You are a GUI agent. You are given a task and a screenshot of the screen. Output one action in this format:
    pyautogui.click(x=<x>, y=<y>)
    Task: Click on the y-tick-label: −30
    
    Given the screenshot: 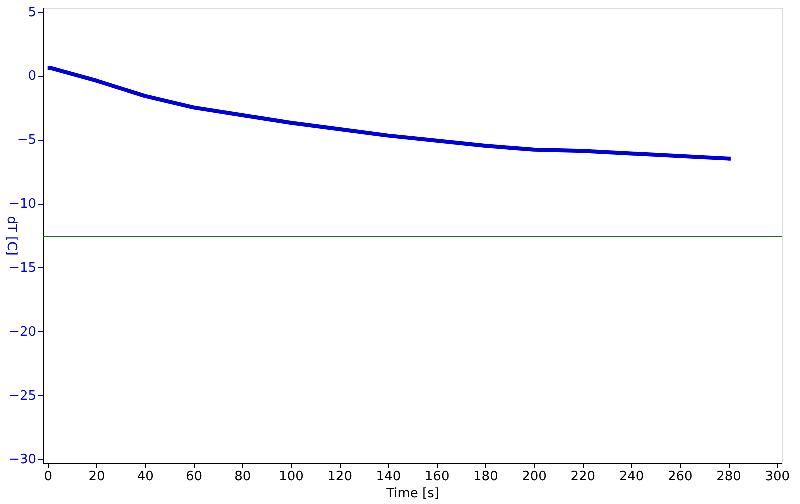 What is the action you would take?
    pyautogui.click(x=22, y=460)
    